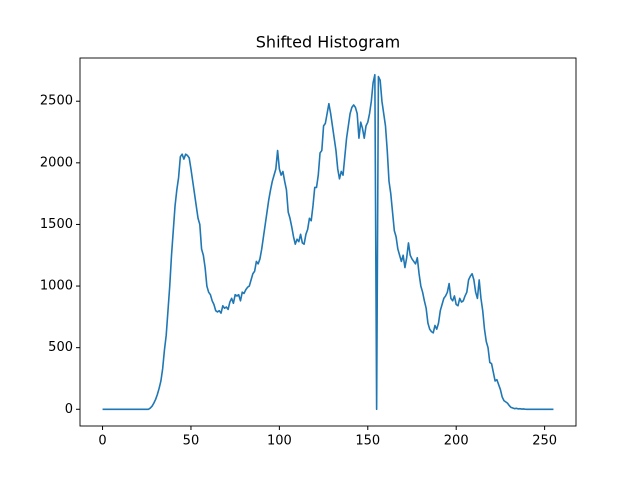 This screenshot has height=480, width=640. What do you see at coordinates (60, 347) in the screenshot?
I see `y-tick-label: 500` at bounding box center [60, 347].